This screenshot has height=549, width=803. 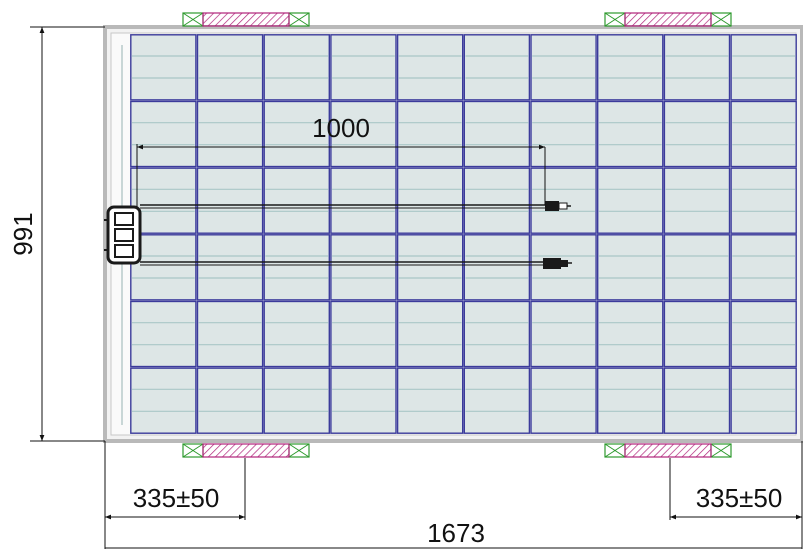 I want to click on length-label: 1673, so click(x=456, y=533).